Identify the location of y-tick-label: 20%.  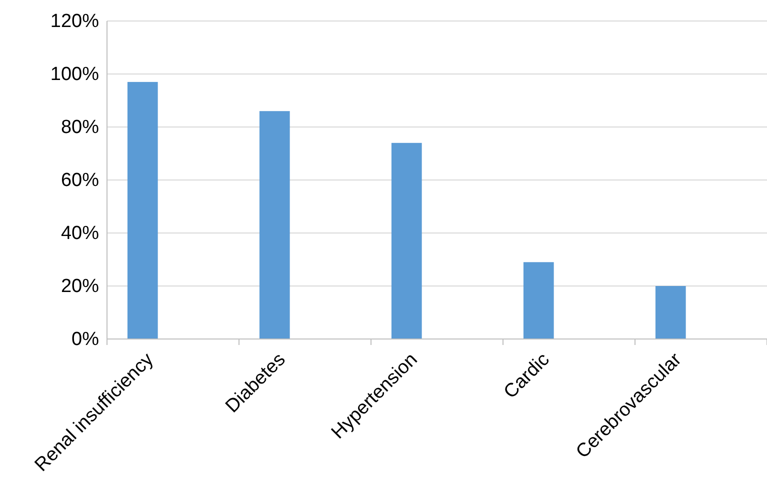
(80, 287).